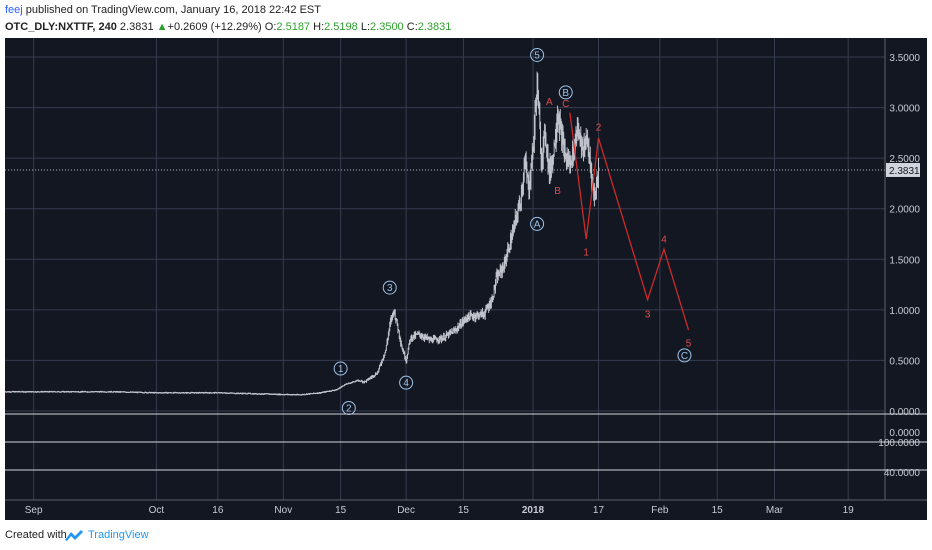  What do you see at coordinates (218, 510) in the screenshot?
I see `time-tick-label: 16` at bounding box center [218, 510].